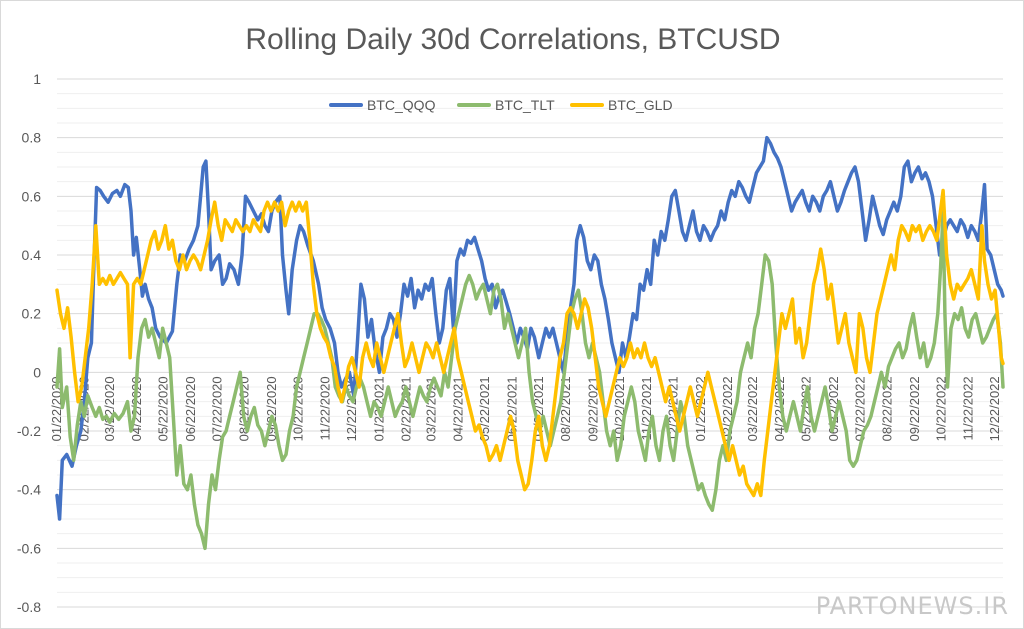 This screenshot has height=629, width=1024. I want to click on x-tick-label: 11/22/2022, so click(968, 408).